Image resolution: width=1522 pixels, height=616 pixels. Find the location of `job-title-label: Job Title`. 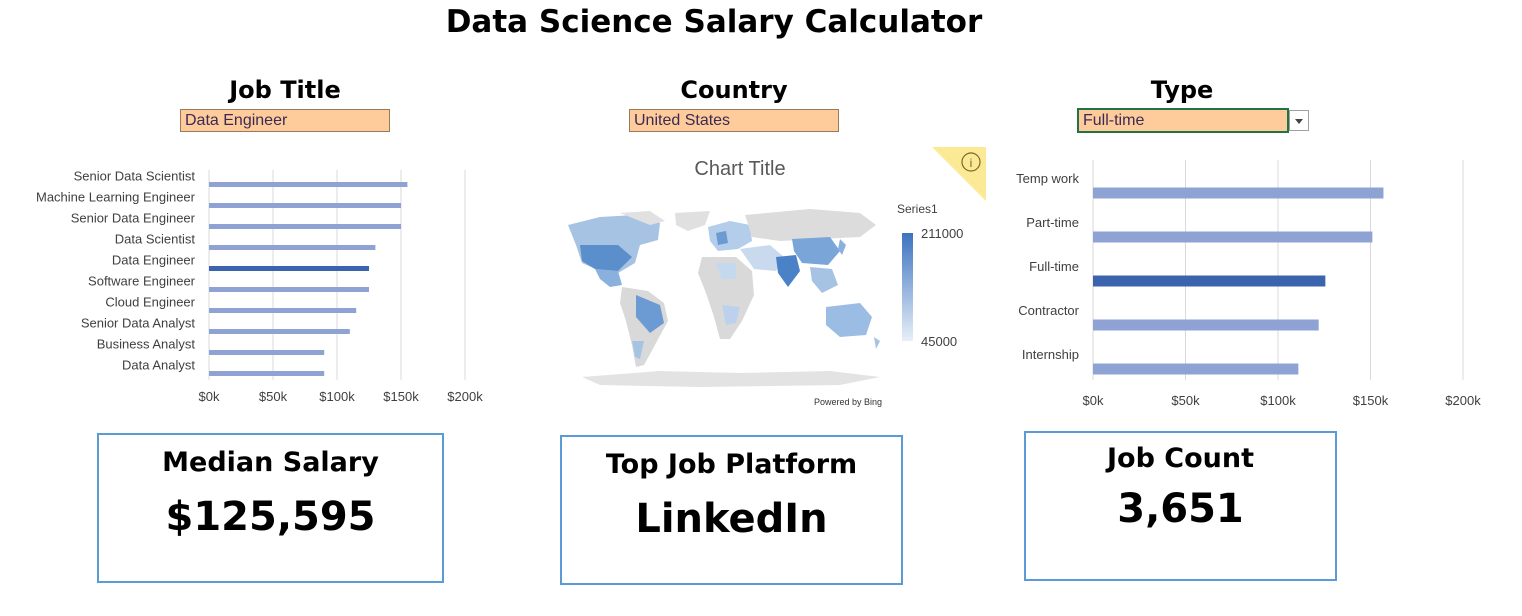

job-title-label: Job Title is located at coordinates (285, 90).